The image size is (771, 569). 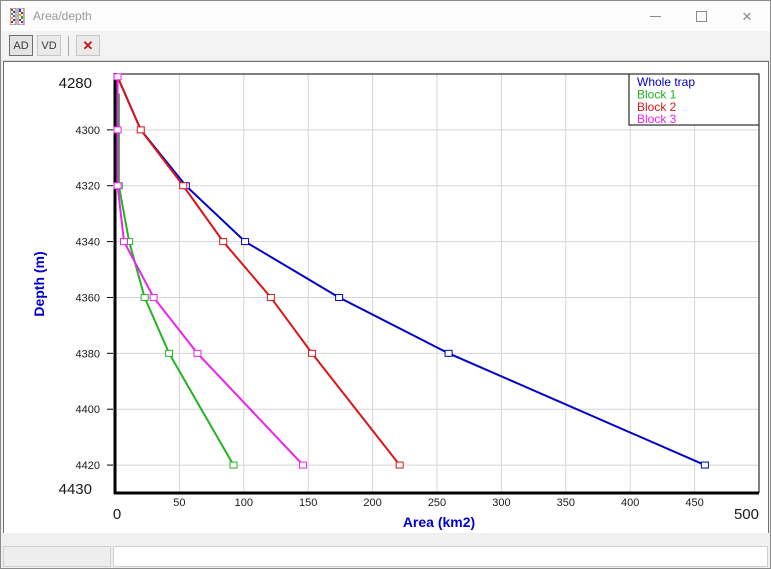 I want to click on y-tick-label: 4300, so click(x=88, y=131).